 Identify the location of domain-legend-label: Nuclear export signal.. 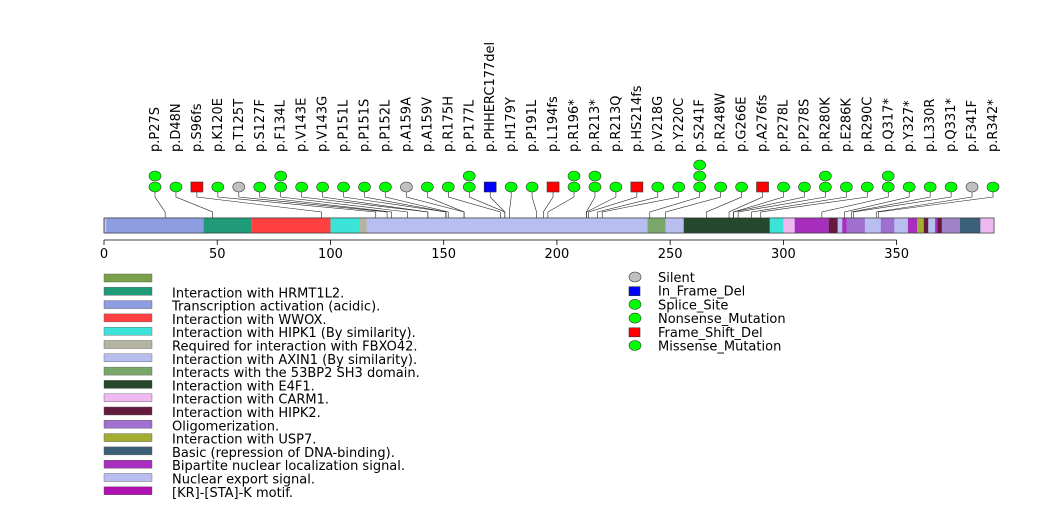
(243, 480).